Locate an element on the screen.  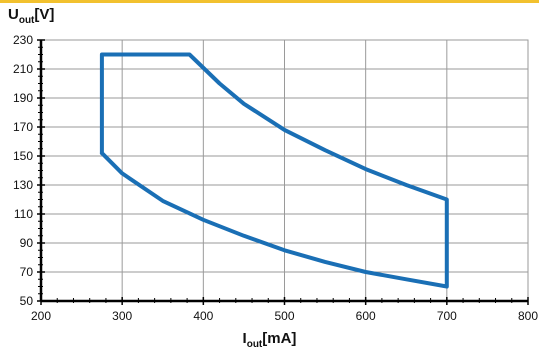
x-tick-label-200: 200 is located at coordinates (41, 316).